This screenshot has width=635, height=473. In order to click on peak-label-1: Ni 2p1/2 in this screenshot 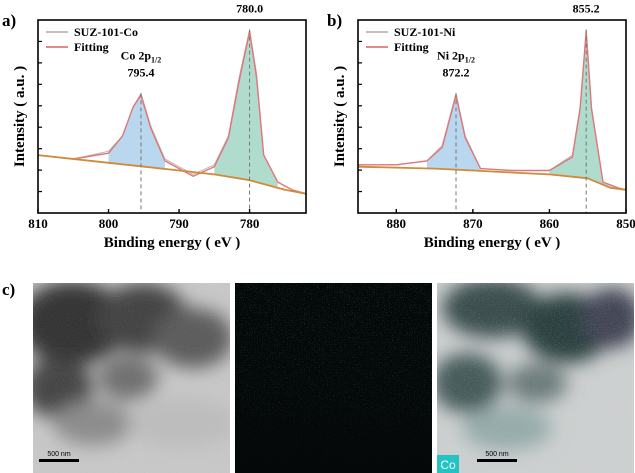, I will do `click(456, 56)`.